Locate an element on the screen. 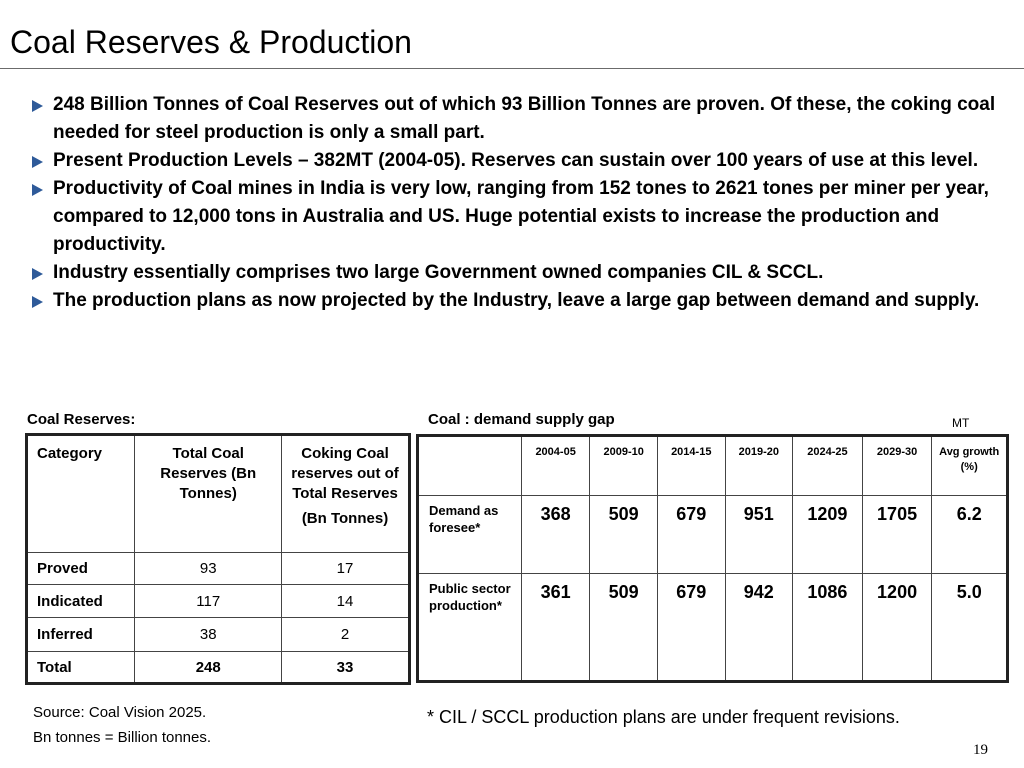 This screenshot has width=1024, height=768. cell-value: 1705 is located at coordinates (897, 534).